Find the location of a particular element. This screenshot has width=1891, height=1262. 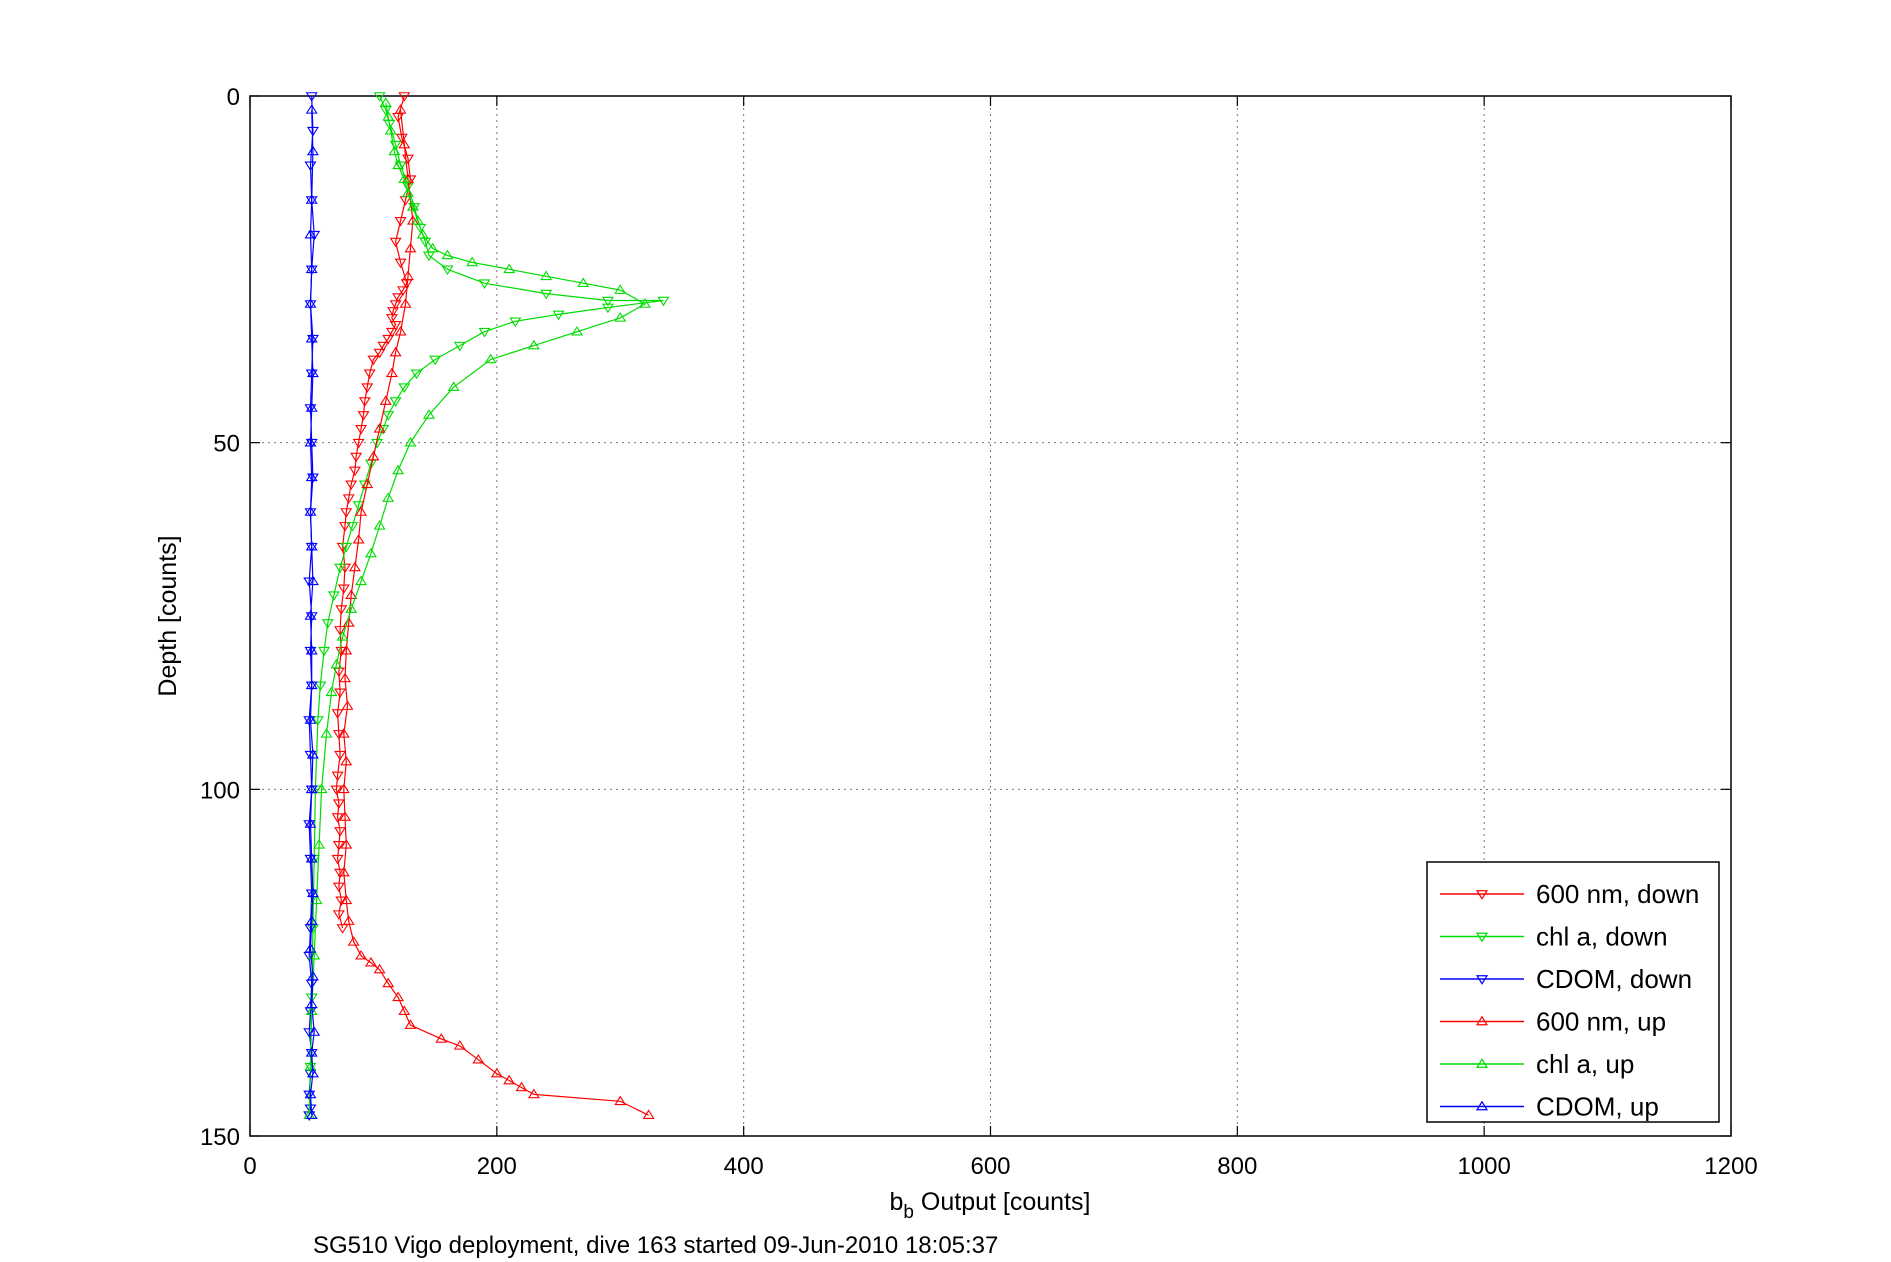

legend-label: 600 nm, up is located at coordinates (1601, 1022).